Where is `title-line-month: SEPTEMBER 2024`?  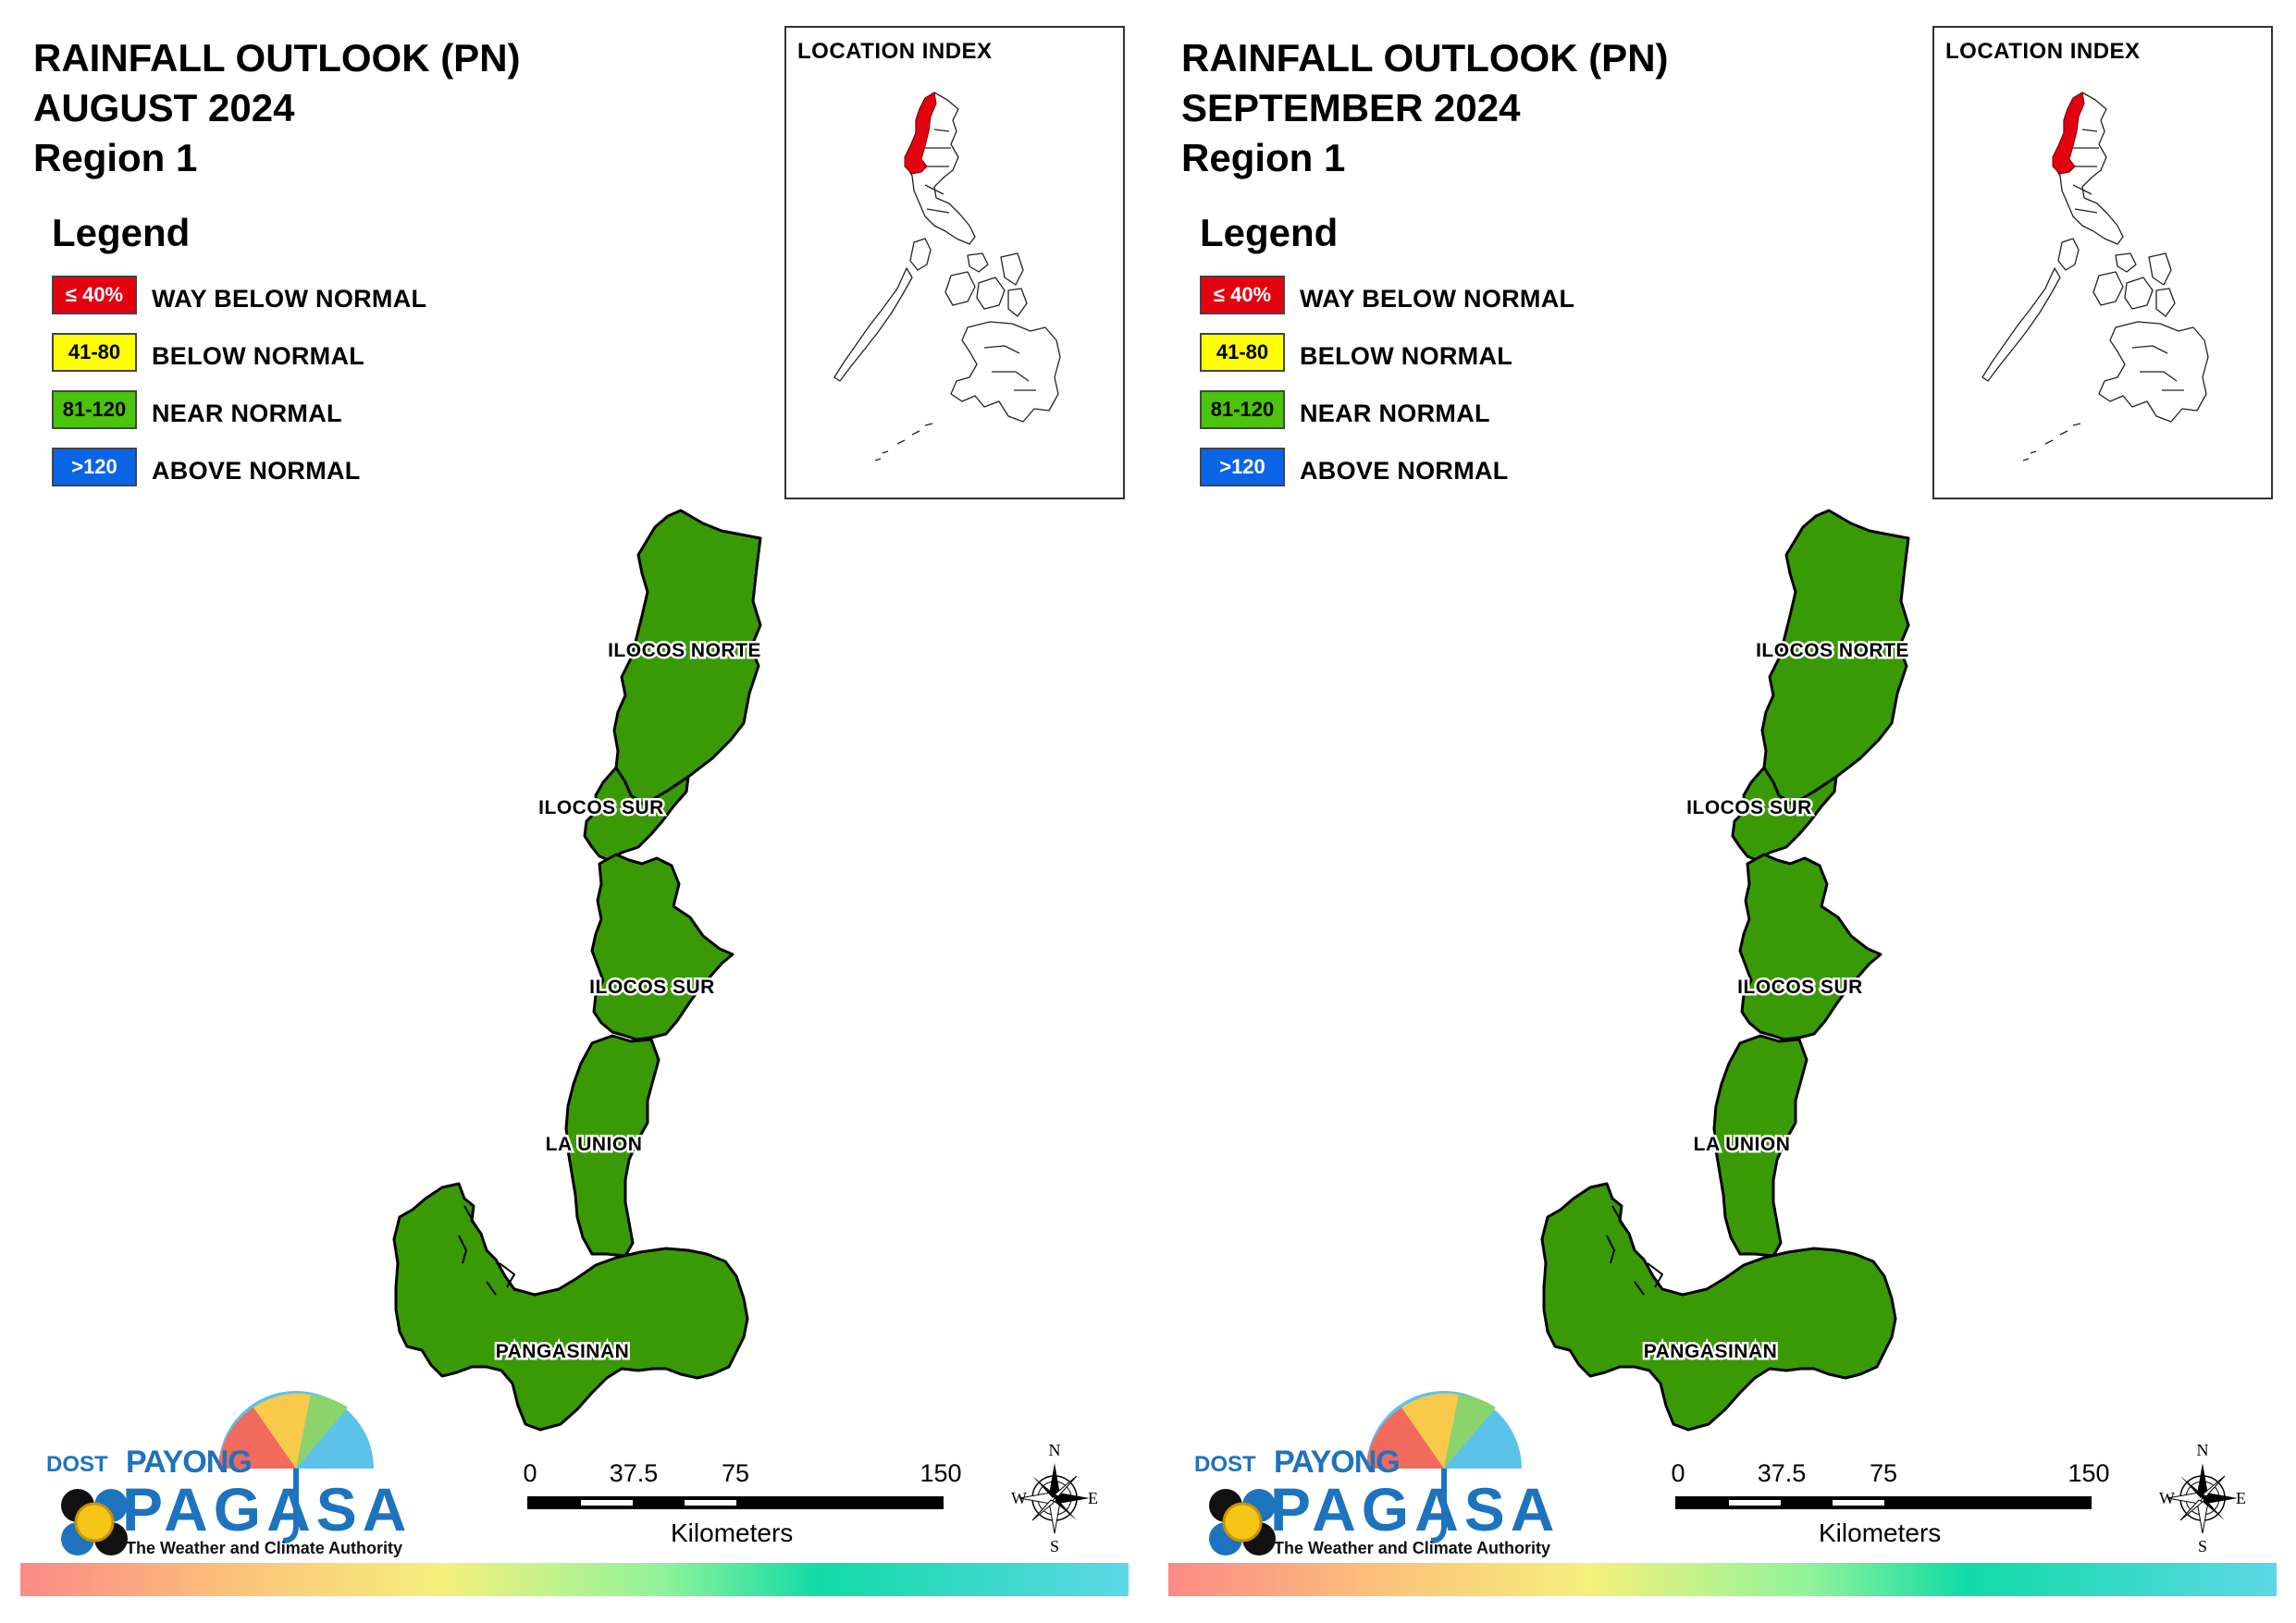
title-line-month: SEPTEMBER 2024 is located at coordinates (1351, 107).